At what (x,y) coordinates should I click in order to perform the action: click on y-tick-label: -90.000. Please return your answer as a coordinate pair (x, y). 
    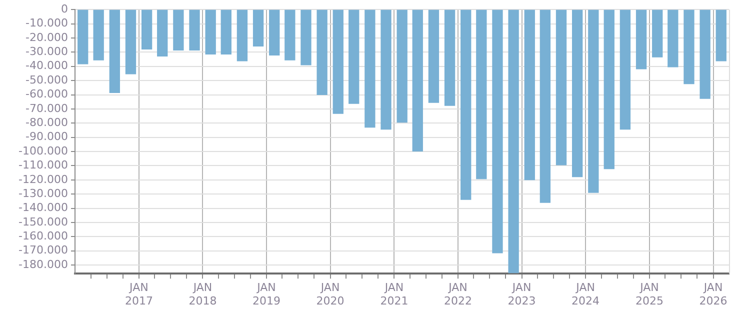
    Looking at the image, I should click on (47, 137).